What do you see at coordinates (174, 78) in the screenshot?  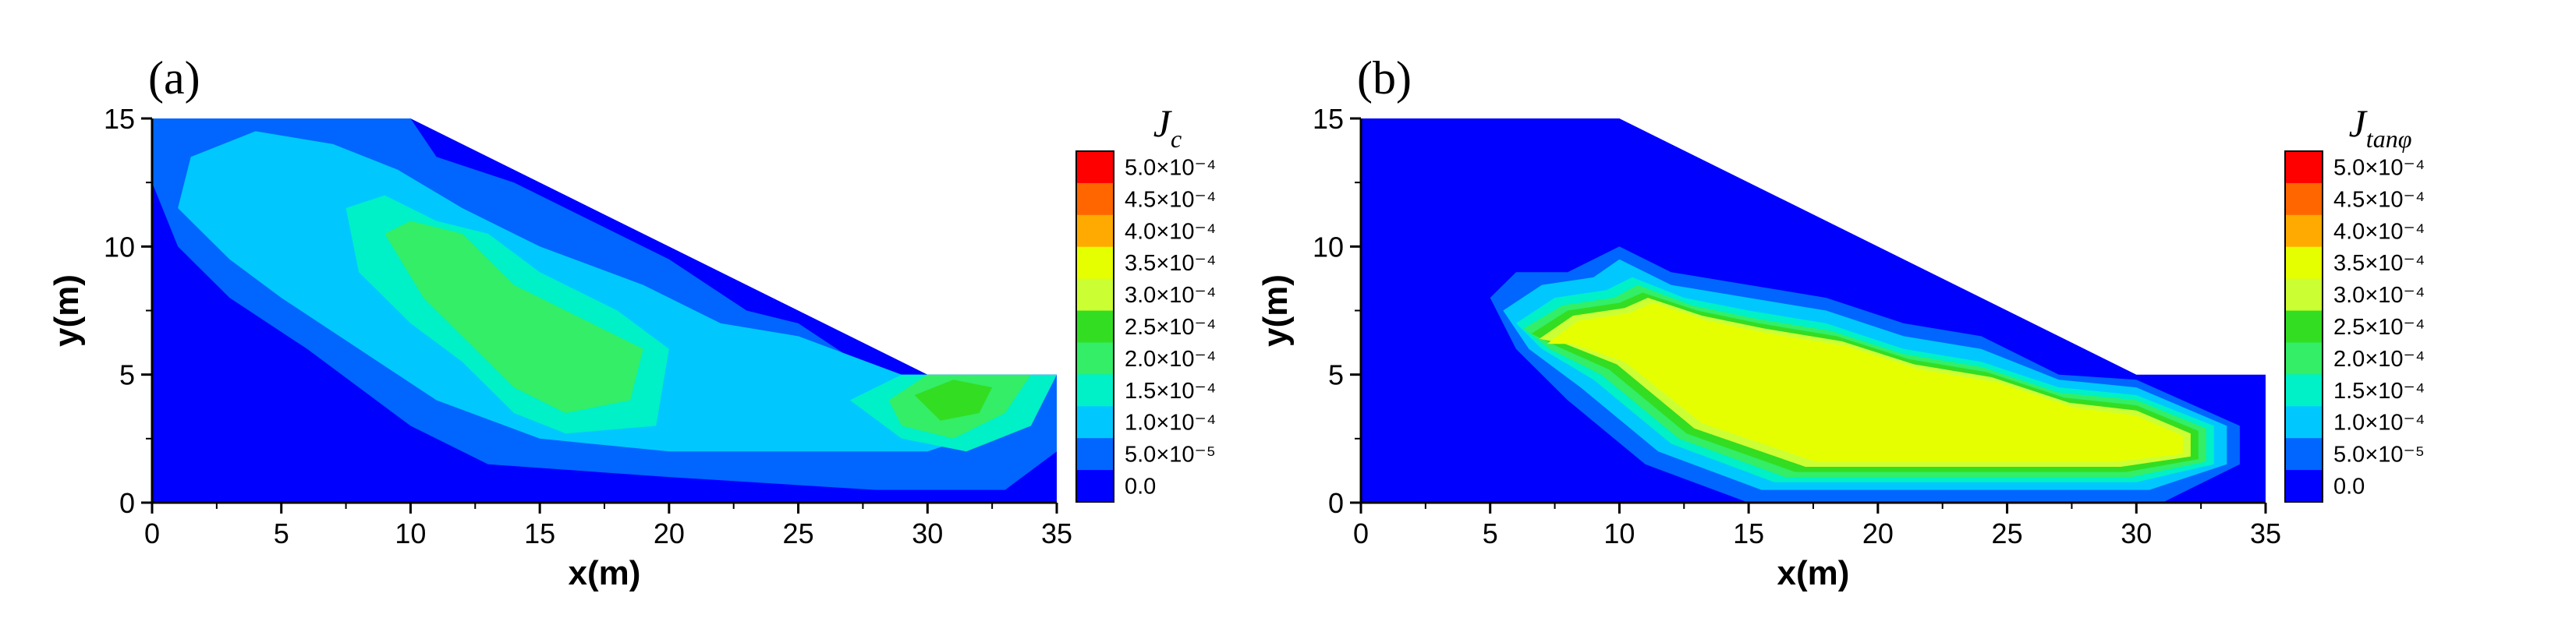 I see `panel-tag: (a)` at bounding box center [174, 78].